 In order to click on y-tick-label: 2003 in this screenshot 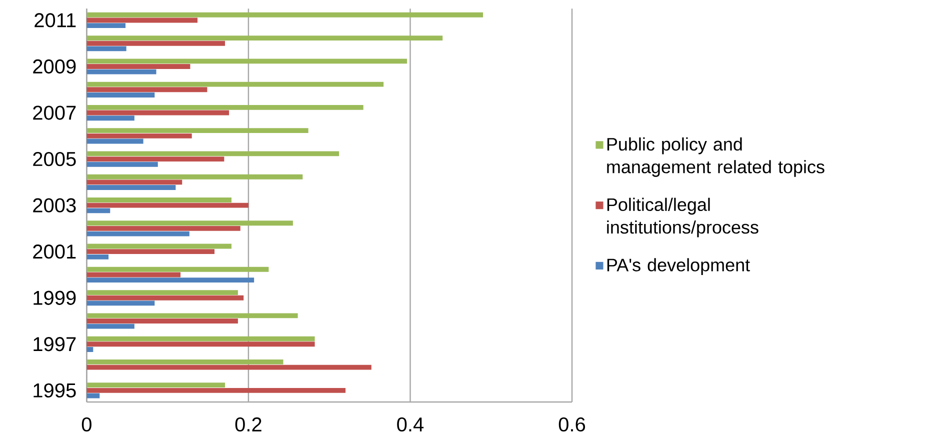, I will do `click(54, 205)`.